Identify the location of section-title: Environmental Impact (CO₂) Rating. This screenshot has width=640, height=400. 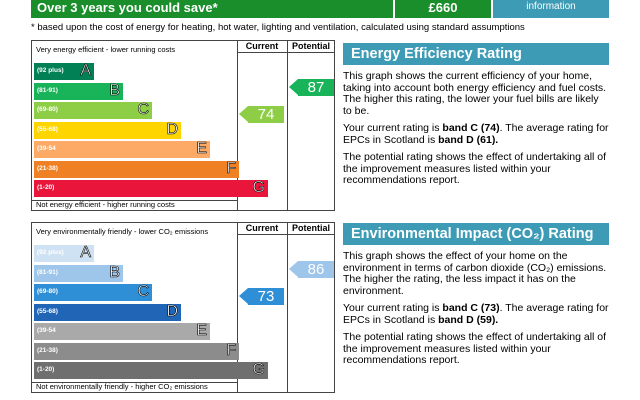
(476, 234).